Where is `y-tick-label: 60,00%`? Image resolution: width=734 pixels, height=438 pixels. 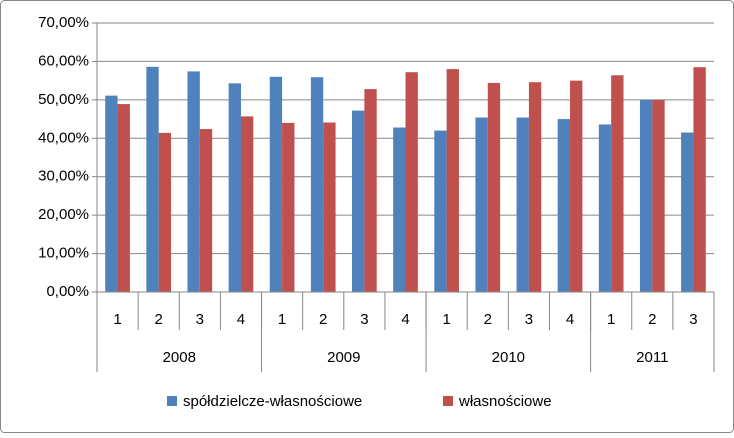 y-tick-label: 60,00% is located at coordinates (63, 60).